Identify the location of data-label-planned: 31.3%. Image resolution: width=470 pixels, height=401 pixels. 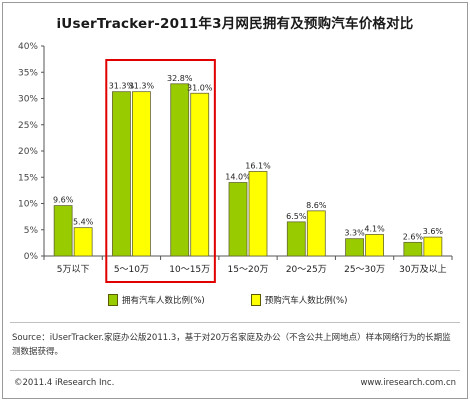
(142, 86).